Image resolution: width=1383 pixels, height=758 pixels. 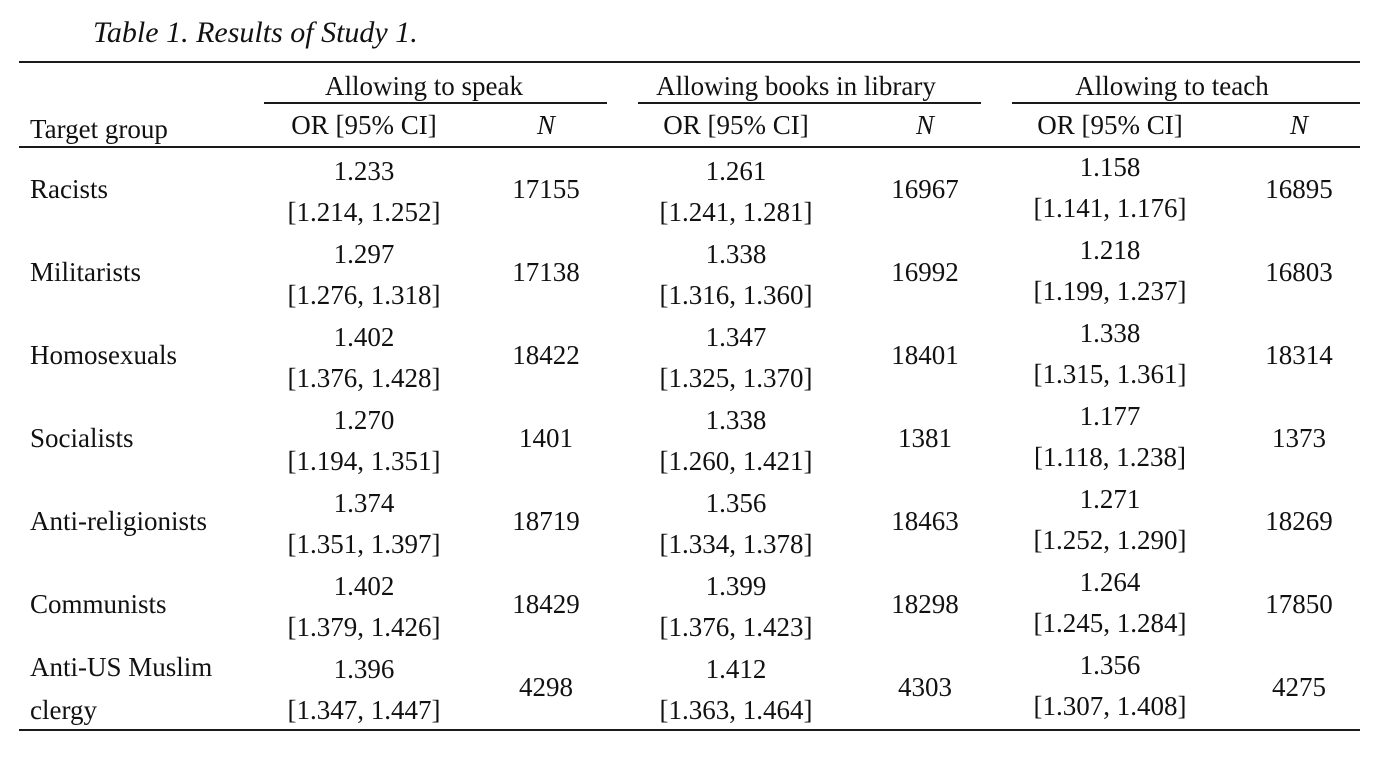 I want to click on row-1-teach-ci: [1.199, 1.237], so click(x=1110, y=291).